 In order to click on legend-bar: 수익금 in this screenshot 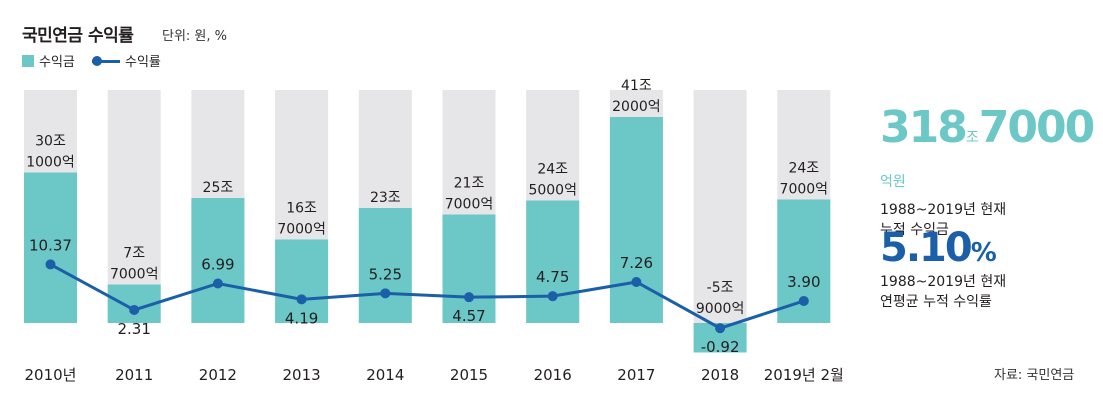, I will do `click(48, 60)`.